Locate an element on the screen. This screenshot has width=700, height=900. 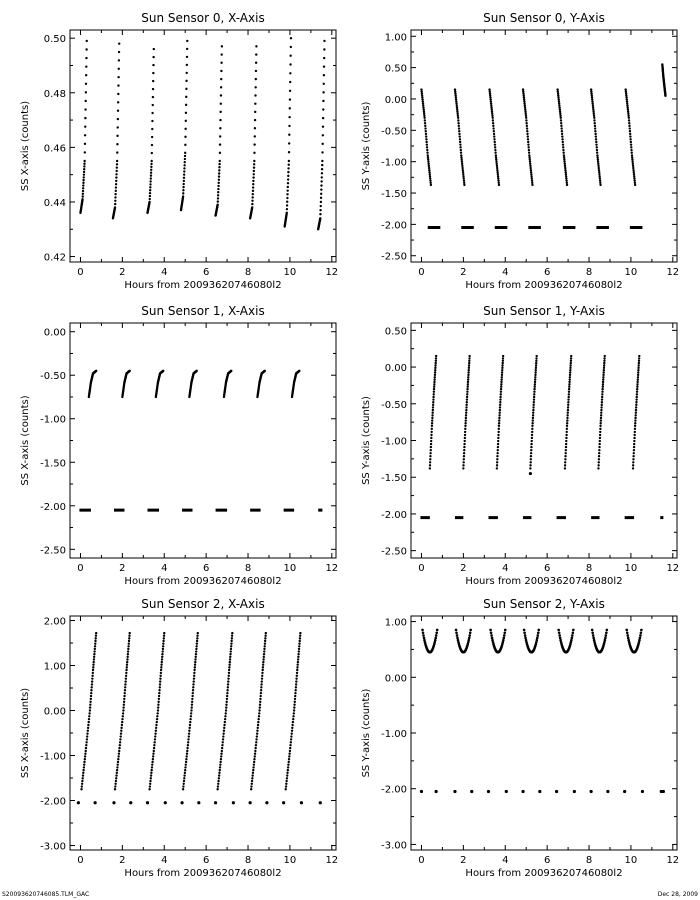
x-tick-label: 12 is located at coordinates (331, 272).